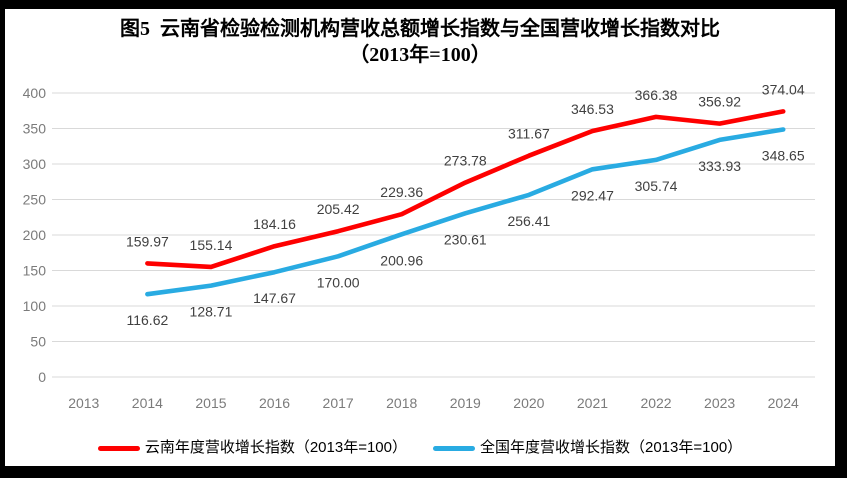  I want to click on svg-text: 400, so click(35, 93).